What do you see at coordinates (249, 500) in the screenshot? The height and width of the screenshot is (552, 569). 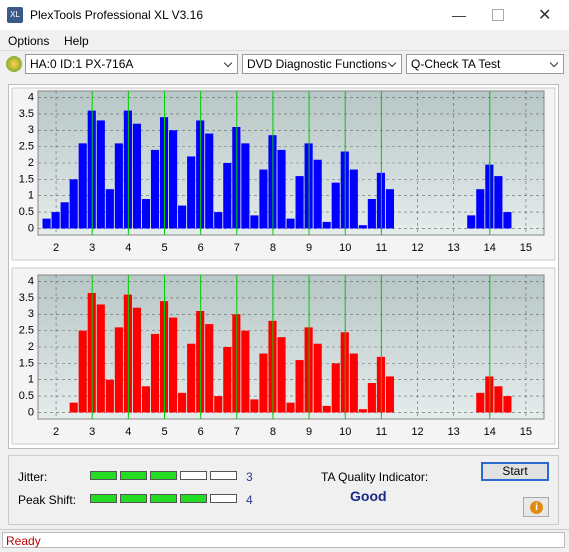 I see `peak-shift-value: 4` at bounding box center [249, 500].